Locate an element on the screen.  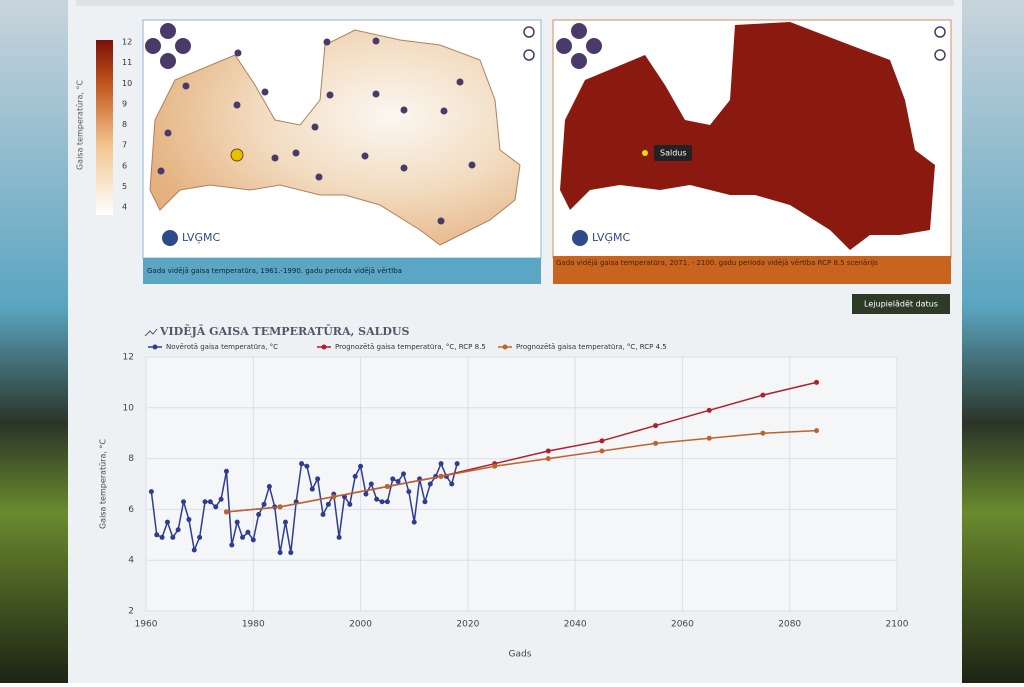
x-tick-label: 2040 is located at coordinates (575, 625).